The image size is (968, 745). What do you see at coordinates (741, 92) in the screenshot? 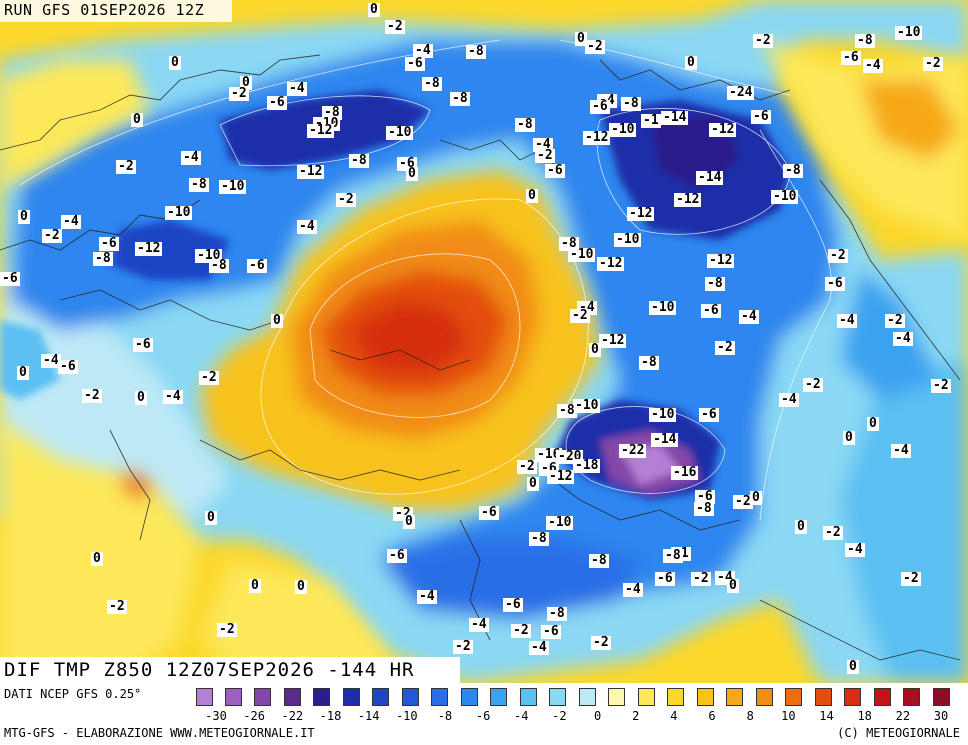
I see `anomaly-value-label: -24` at bounding box center [741, 92].